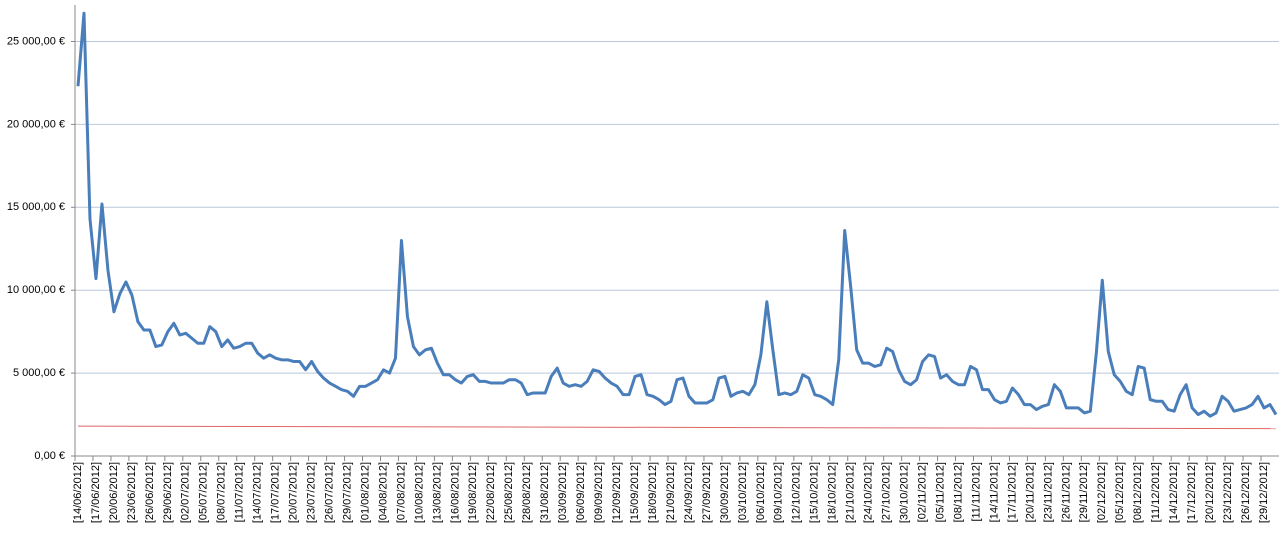 This screenshot has width=1279, height=544. Describe the element at coordinates (36, 207) in the screenshot. I see `y-tick-label: 15 000,00 €` at that location.